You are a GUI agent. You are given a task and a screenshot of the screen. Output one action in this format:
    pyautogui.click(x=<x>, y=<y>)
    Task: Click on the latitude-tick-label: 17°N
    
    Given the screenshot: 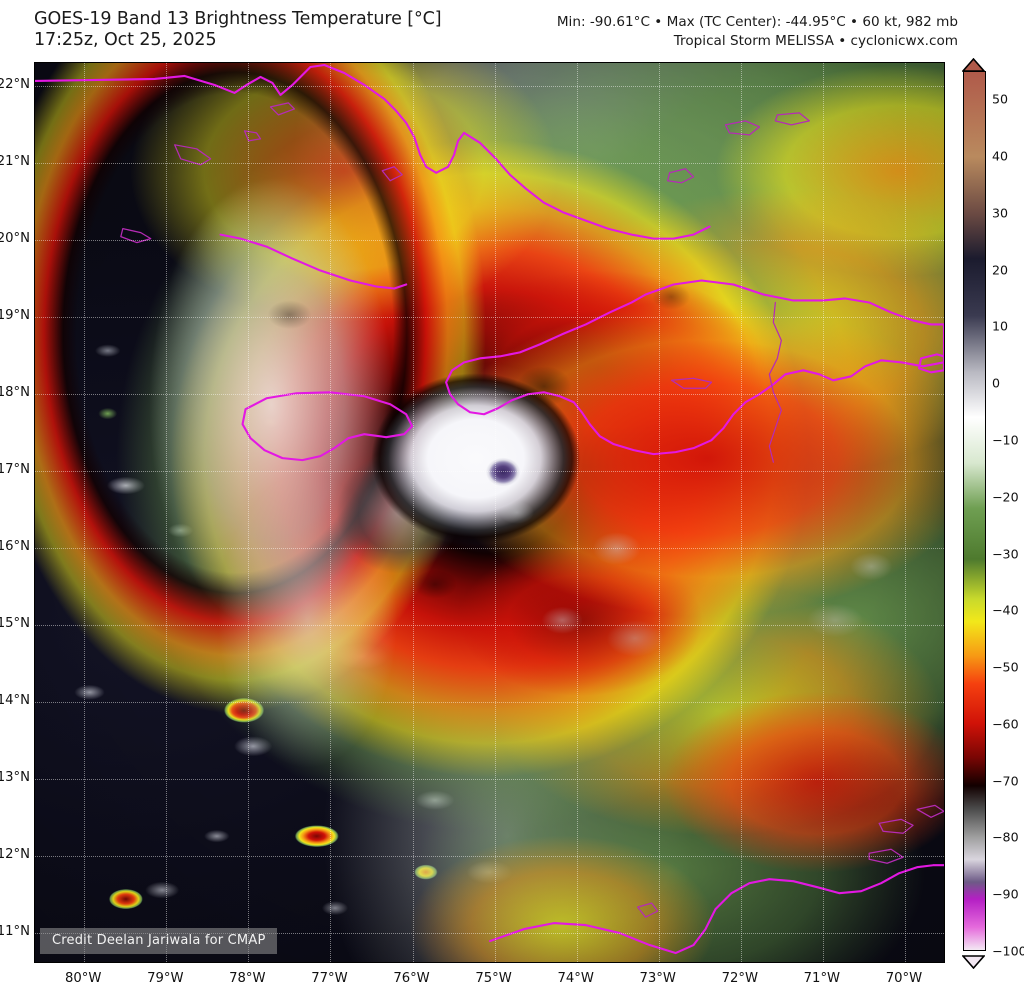 What is the action you would take?
    pyautogui.click(x=15, y=470)
    